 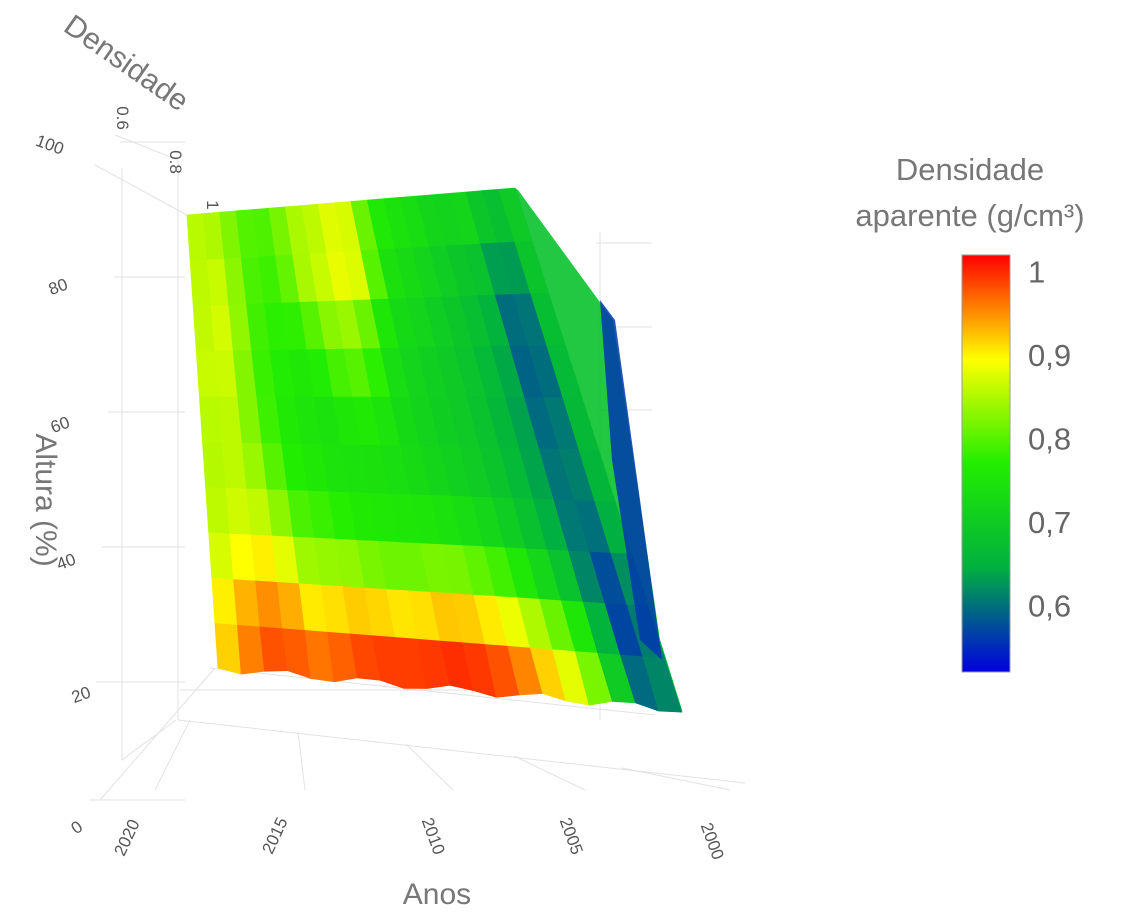 I want to click on colorbar-gradient, so click(x=986, y=463).